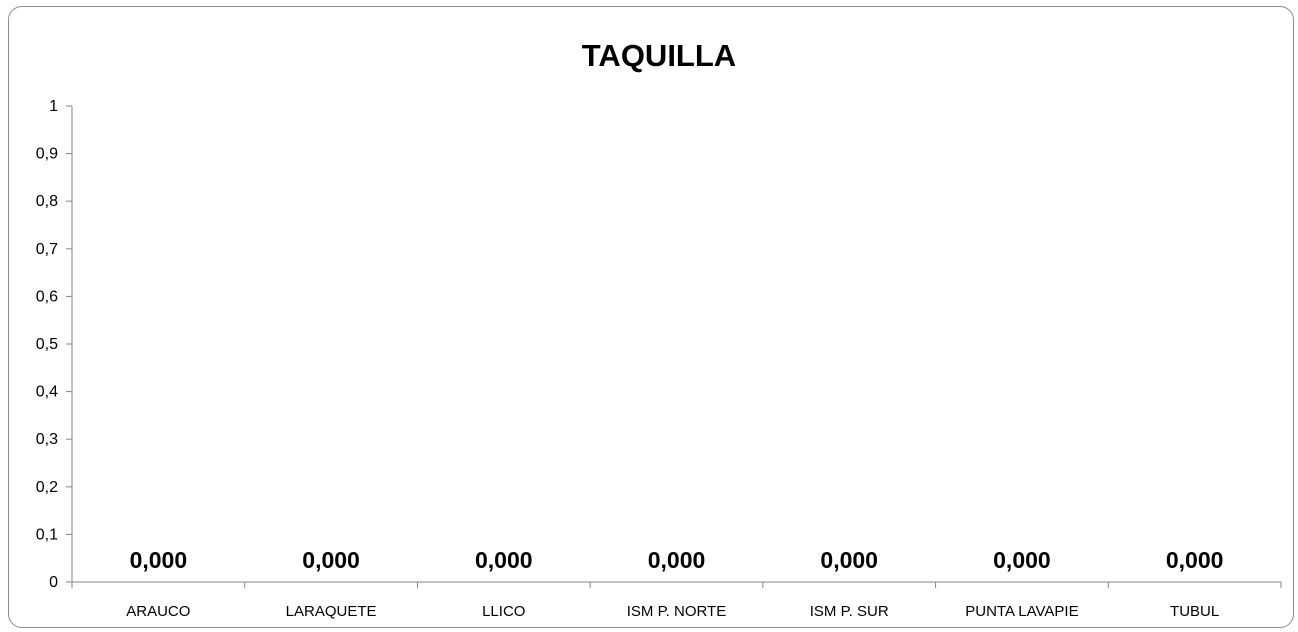 The width and height of the screenshot is (1298, 632). Describe the element at coordinates (659, 55) in the screenshot. I see `chart-title: TAQUILLA` at that location.